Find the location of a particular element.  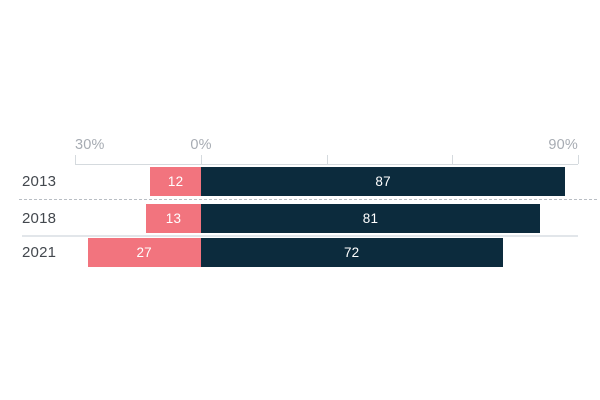

bar-value-label: 87 is located at coordinates (383, 181).